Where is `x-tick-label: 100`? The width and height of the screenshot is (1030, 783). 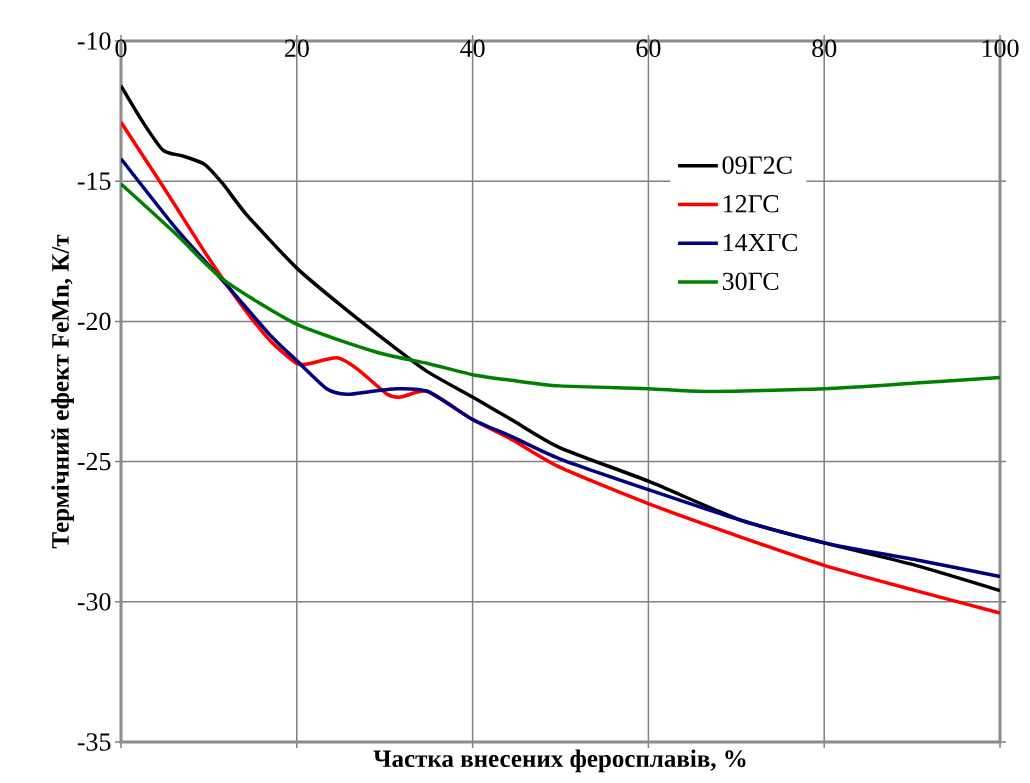 x-tick-label: 100 is located at coordinates (1000, 48).